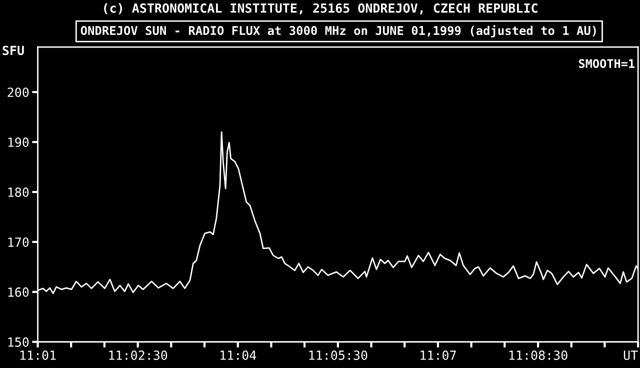 The image size is (640, 368). I want to click on y-tick-label: 200, so click(18, 93).